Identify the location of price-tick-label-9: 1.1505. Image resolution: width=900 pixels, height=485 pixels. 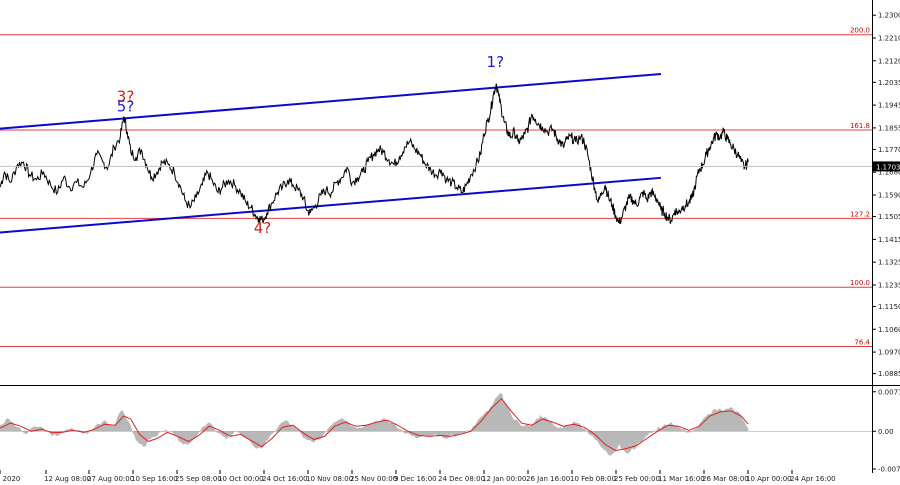
(889, 217).